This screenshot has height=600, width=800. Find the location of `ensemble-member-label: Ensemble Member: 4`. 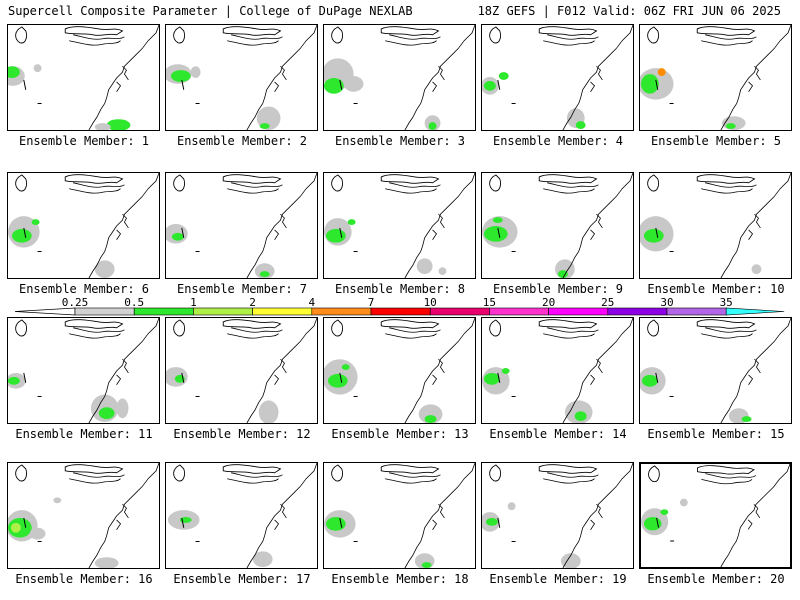

ensemble-member-label: Ensemble Member: 4 is located at coordinates (558, 141).